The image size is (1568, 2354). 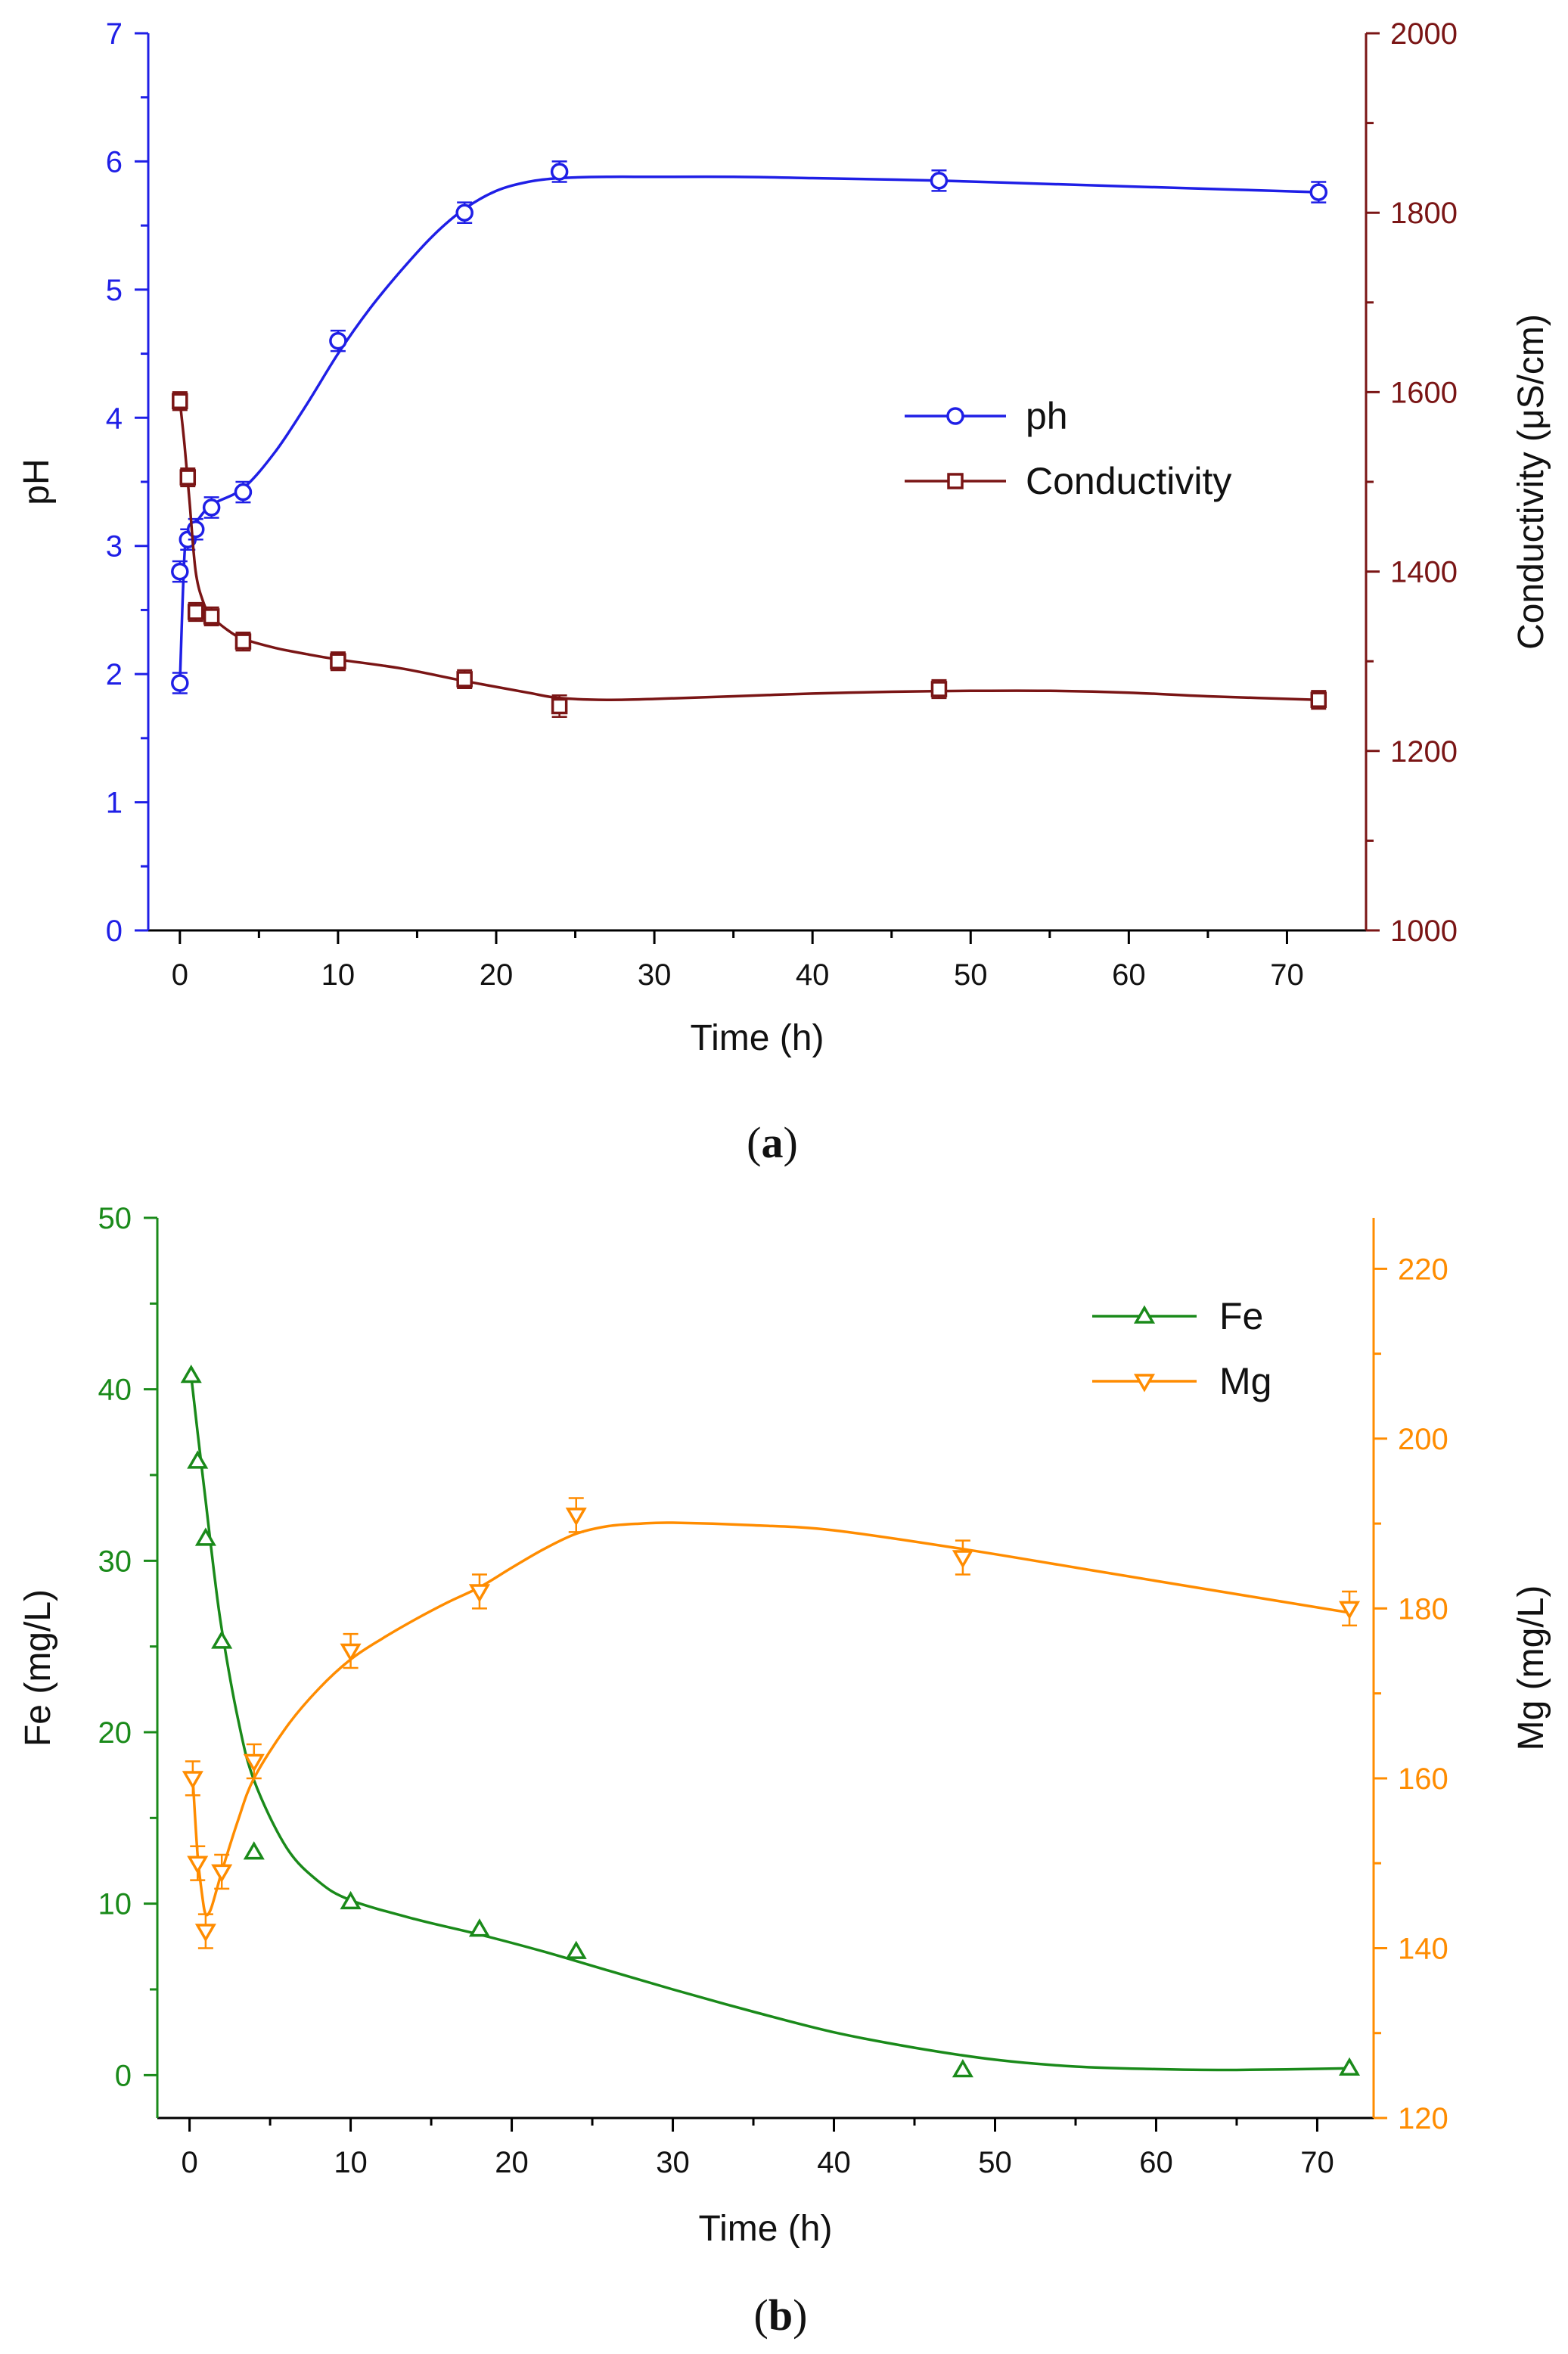 What do you see at coordinates (115, 1390) in the screenshot?
I see `left-tick-label: 40` at bounding box center [115, 1390].